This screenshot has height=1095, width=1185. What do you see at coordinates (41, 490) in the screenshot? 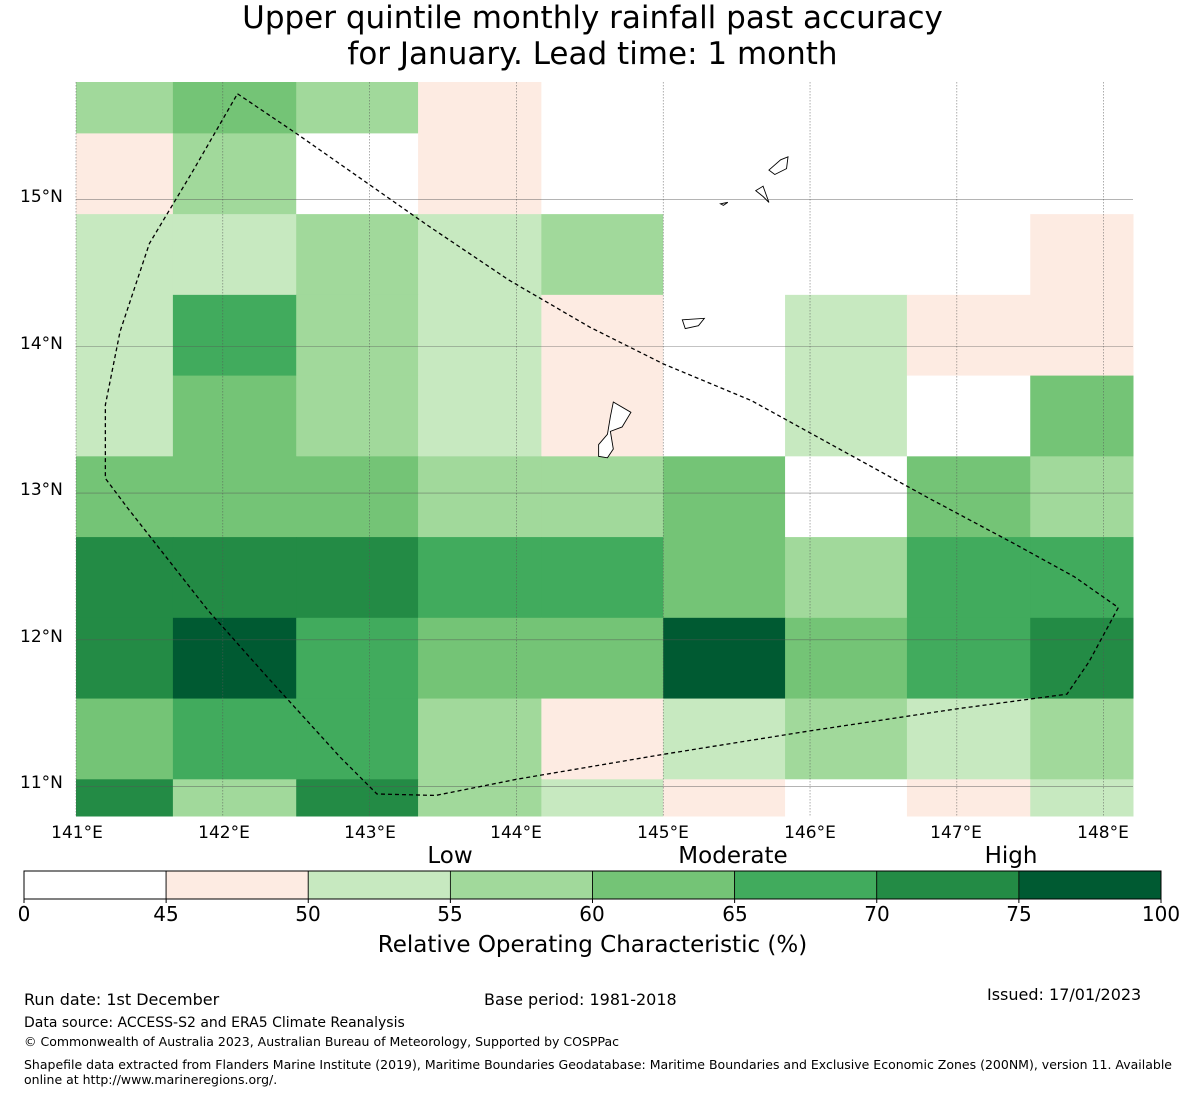
I see `lat-label-13n: 13°N` at bounding box center [41, 490].